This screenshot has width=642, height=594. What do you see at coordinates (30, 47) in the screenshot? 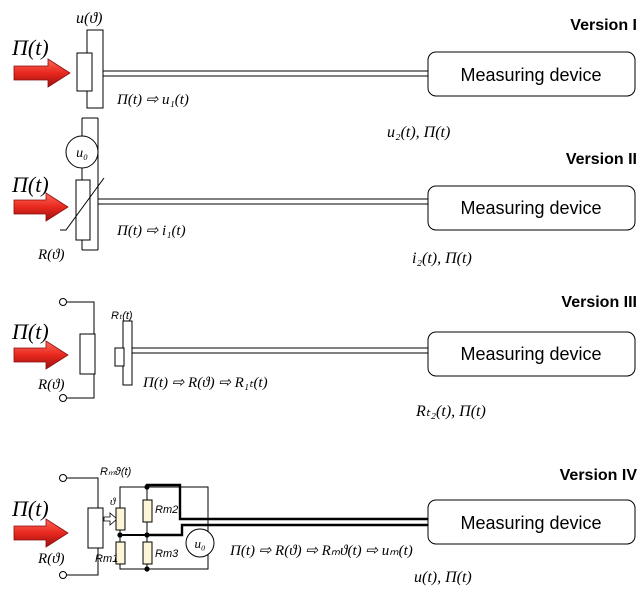
I see `input-label: Π(t)` at bounding box center [30, 47].